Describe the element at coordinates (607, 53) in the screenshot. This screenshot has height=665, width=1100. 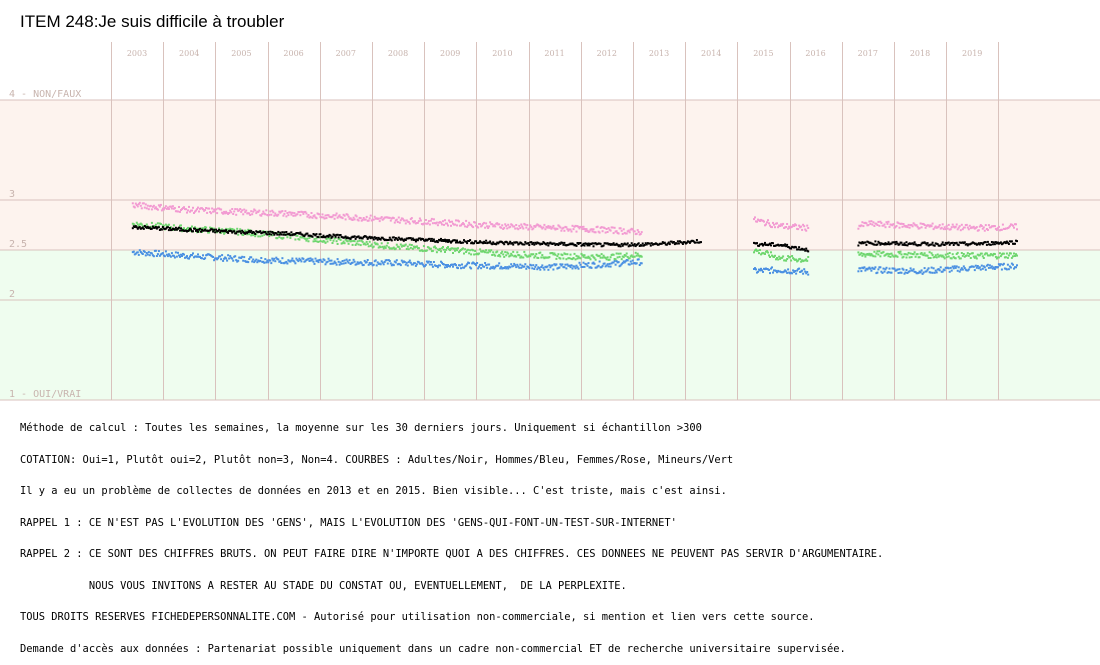
I see `x-tick-label: 2012` at that location.